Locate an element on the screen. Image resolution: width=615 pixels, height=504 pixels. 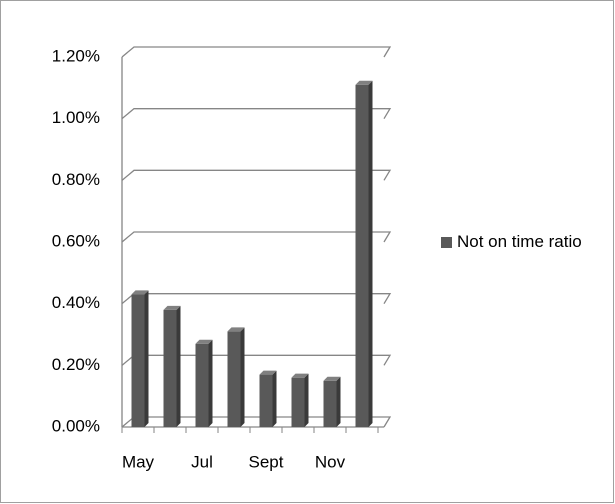
legend-label: Not on time ratio is located at coordinates (519, 241).